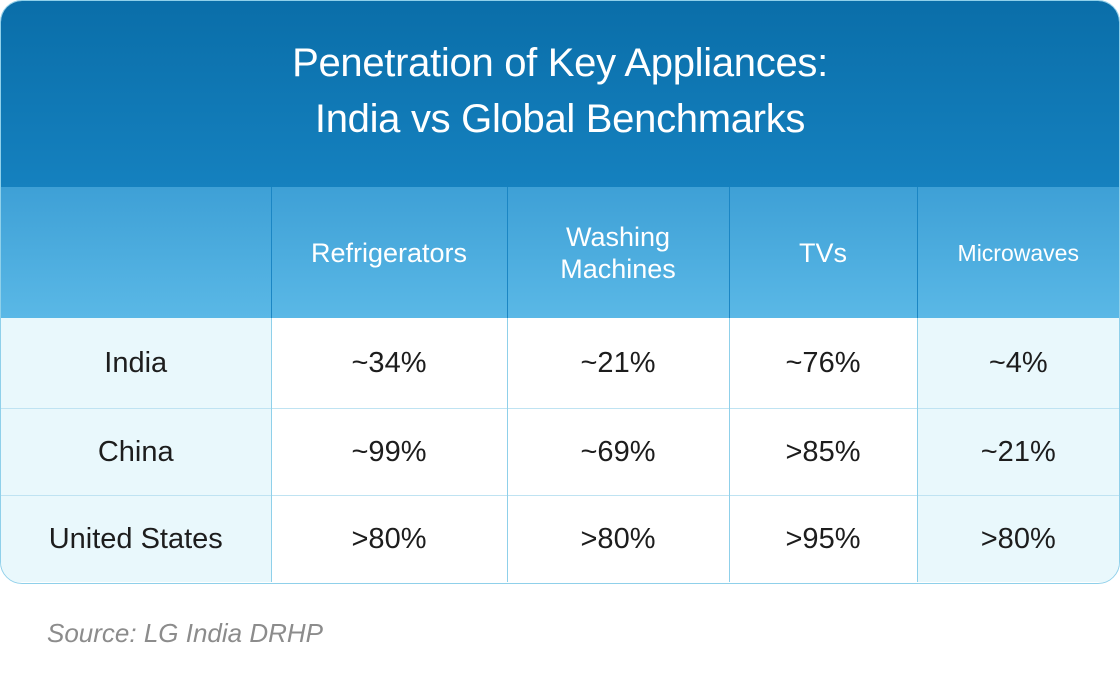 This screenshot has height=688, width=1120. Describe the element at coordinates (388, 363) in the screenshot. I see `cell-india-refrigerators: ~34%` at that location.